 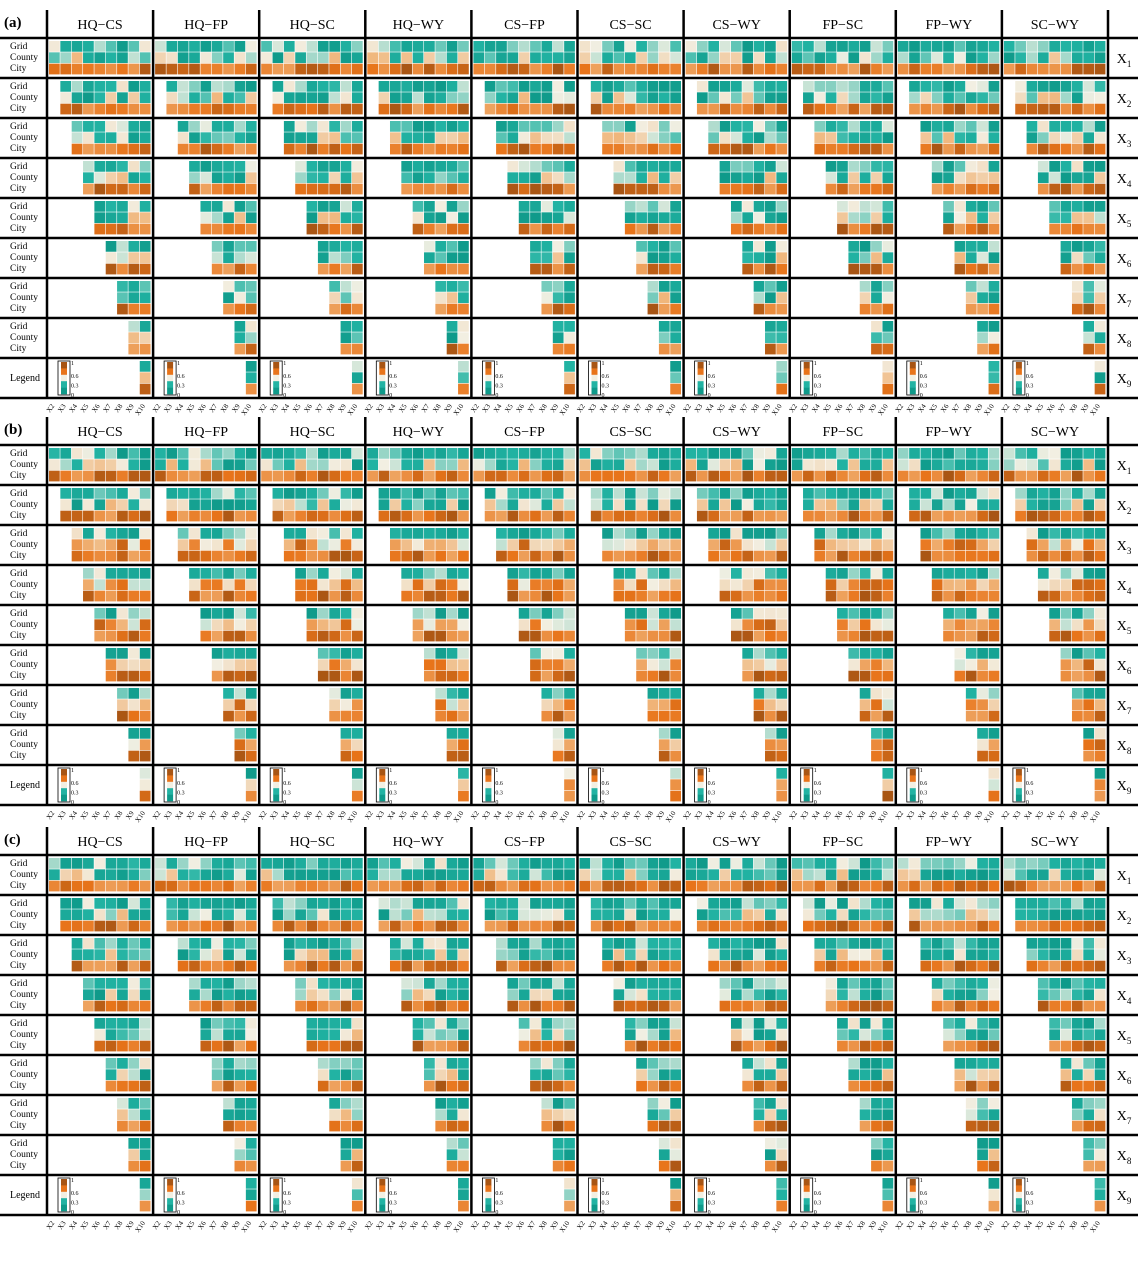 I want to click on colorbar-tick: 0.6, so click(x=75, y=1194).